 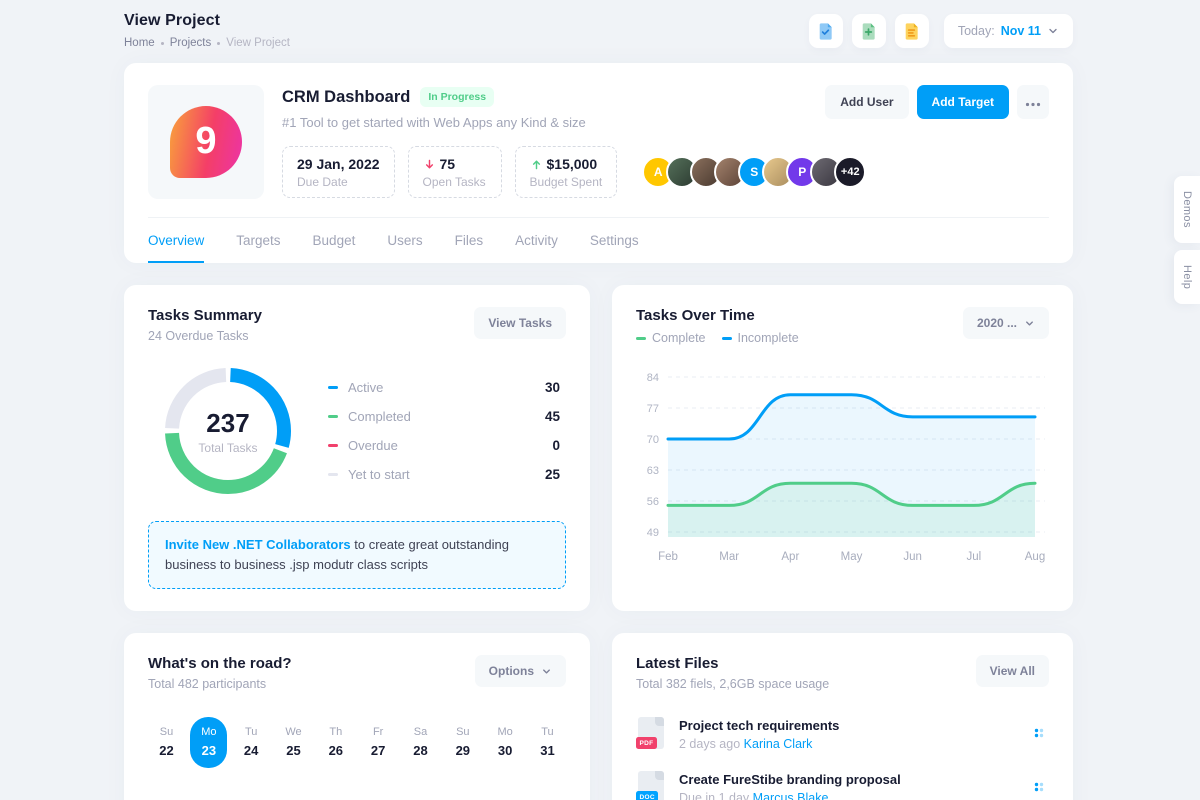 I want to click on ellipsis-icon, so click(x=1033, y=104).